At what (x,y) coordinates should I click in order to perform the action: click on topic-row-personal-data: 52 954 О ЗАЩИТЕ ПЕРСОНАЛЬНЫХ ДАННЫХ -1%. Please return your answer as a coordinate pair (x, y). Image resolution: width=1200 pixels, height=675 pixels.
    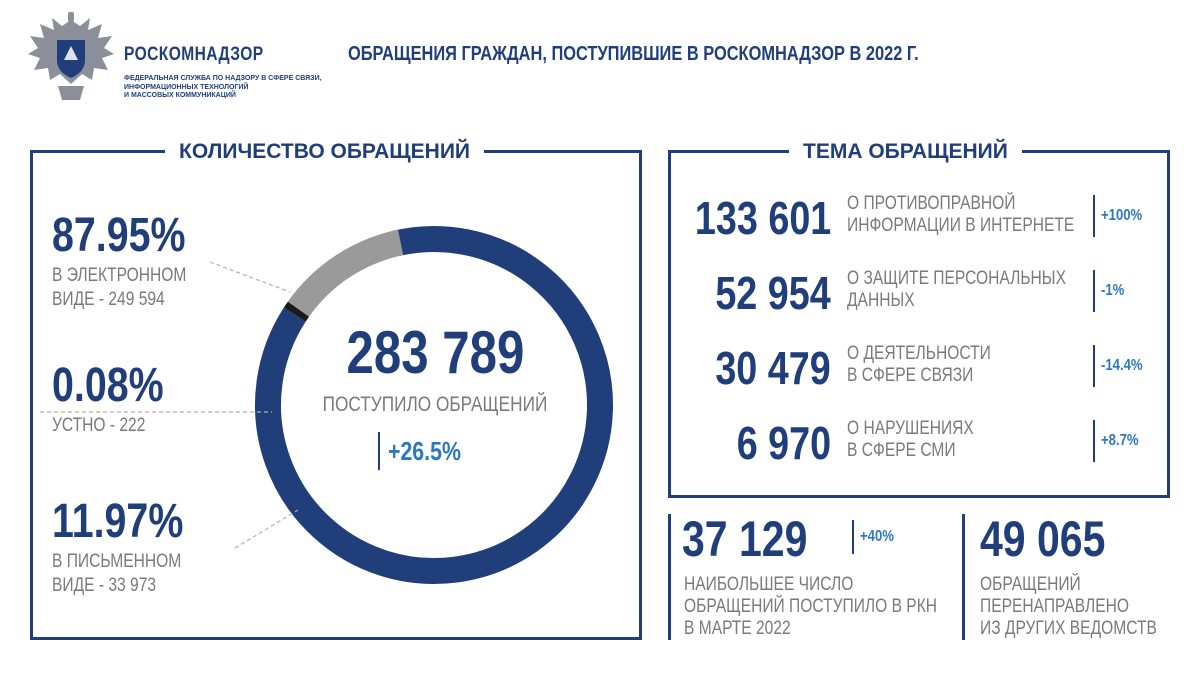
    Looking at the image, I should click on (919, 290).